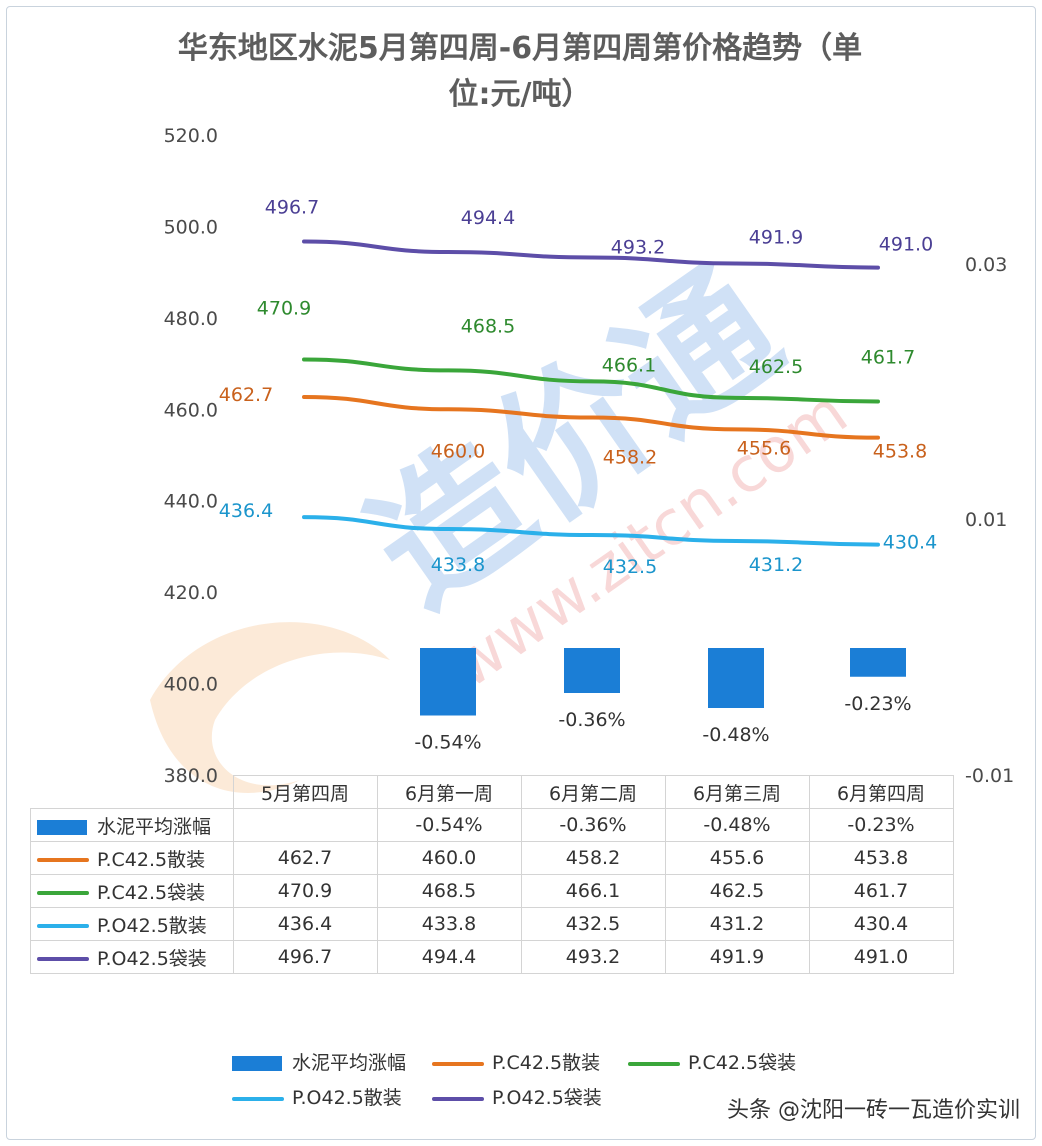  Describe the element at coordinates (630, 458) in the screenshot. I see `line-data-label: 458.2` at that location.